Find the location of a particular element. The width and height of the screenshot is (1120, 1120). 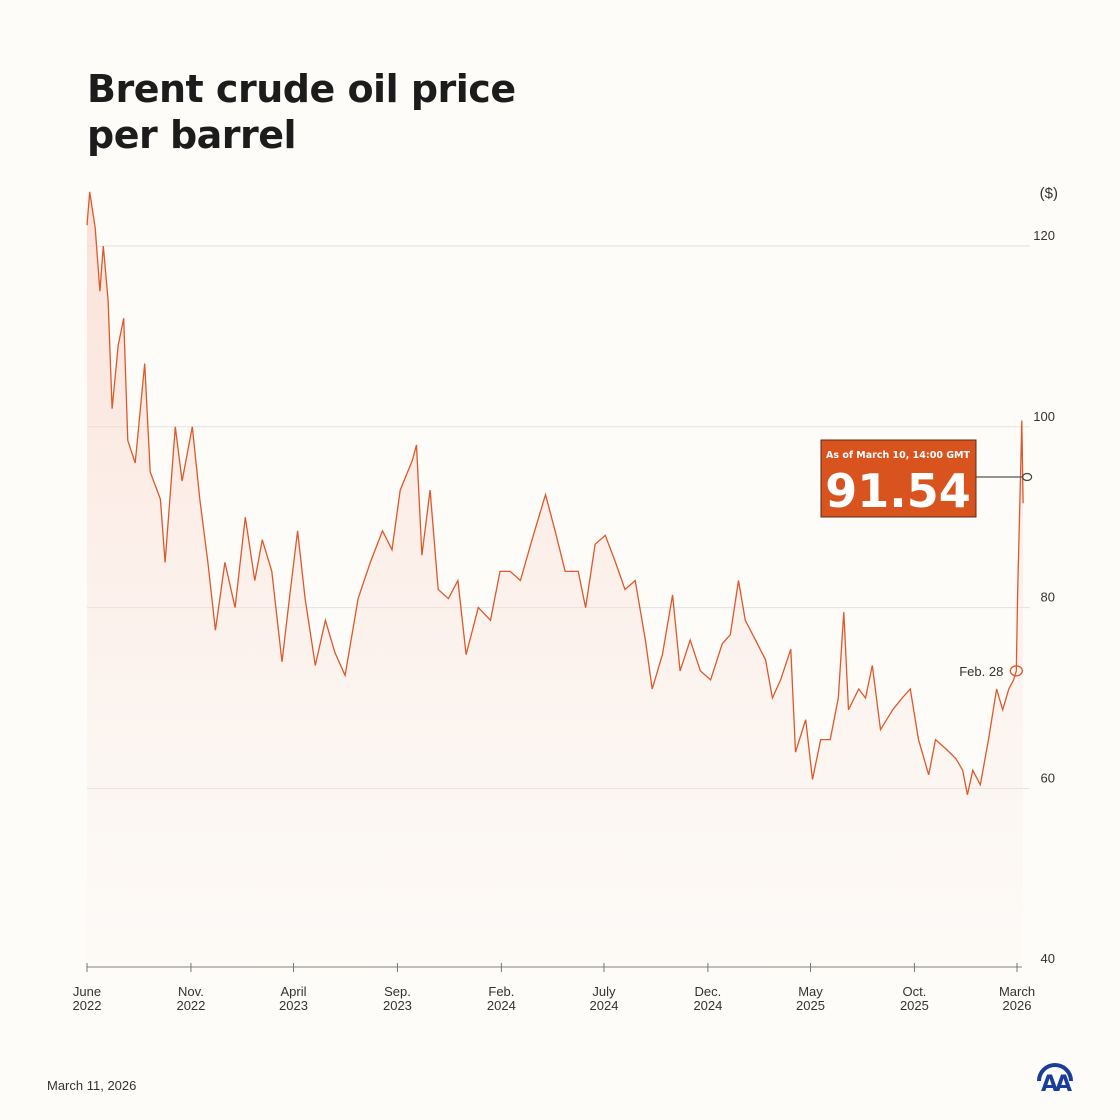

latest-value: 91.54 is located at coordinates (898, 491).